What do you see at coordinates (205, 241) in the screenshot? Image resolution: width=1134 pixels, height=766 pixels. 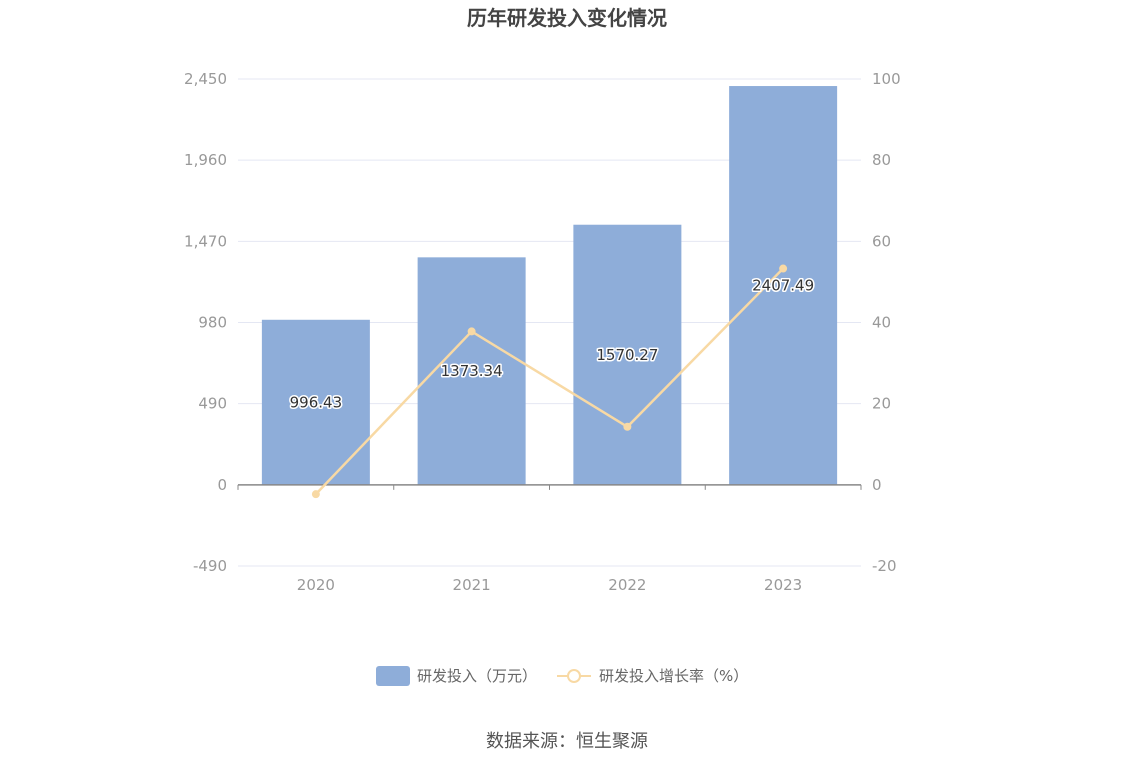 I see `left-tick-label: 1,470` at bounding box center [205, 241].